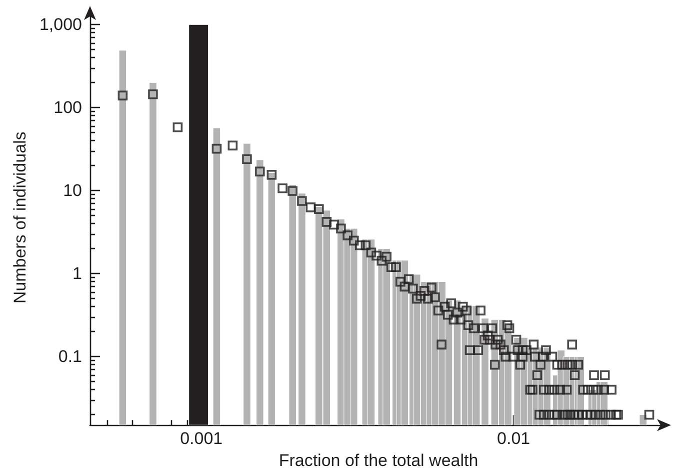  I want to click on y-tick-label: 0.1, so click(70, 356).